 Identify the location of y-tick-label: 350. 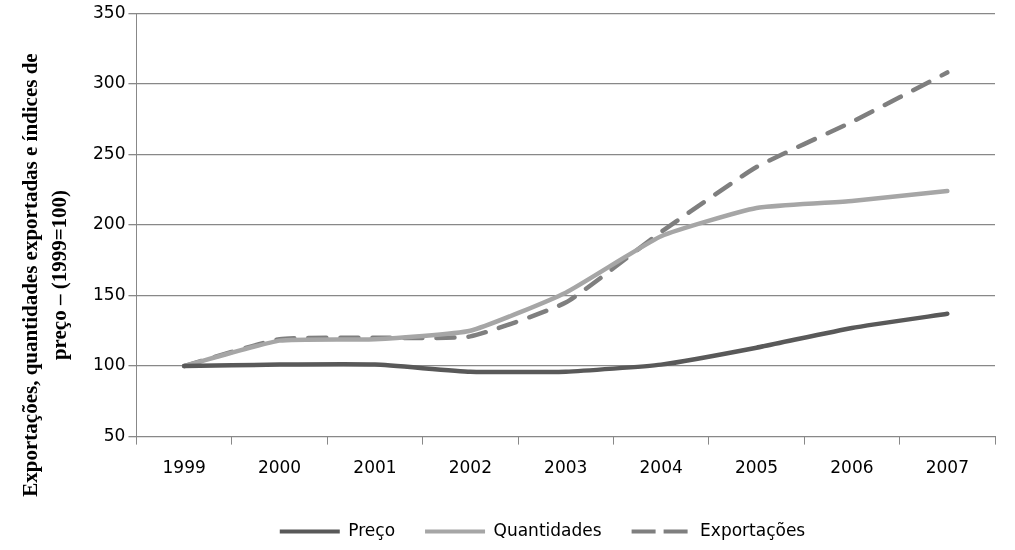
(109, 11).